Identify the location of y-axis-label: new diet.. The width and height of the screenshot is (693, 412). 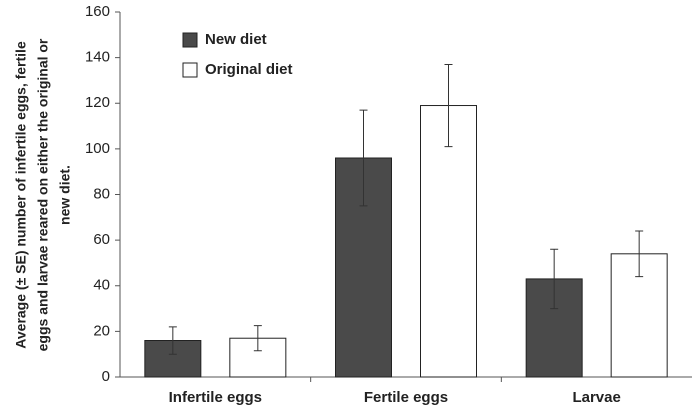
(65, 195).